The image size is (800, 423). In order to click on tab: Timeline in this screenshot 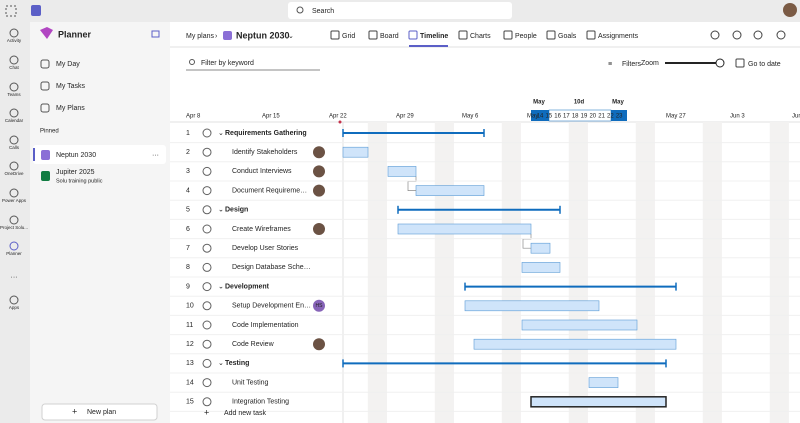, I will do `click(434, 36)`.